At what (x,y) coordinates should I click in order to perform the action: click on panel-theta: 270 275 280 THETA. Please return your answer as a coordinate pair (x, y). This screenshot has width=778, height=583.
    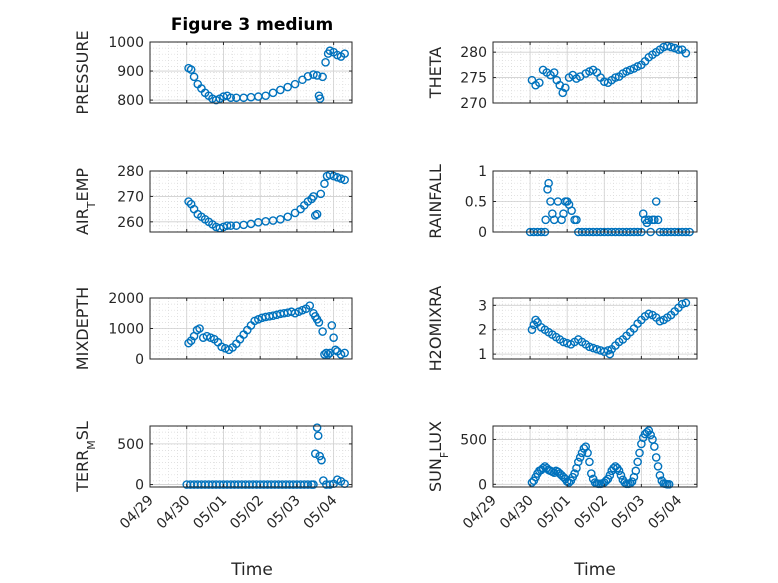
    Looking at the image, I should click on (562, 76).